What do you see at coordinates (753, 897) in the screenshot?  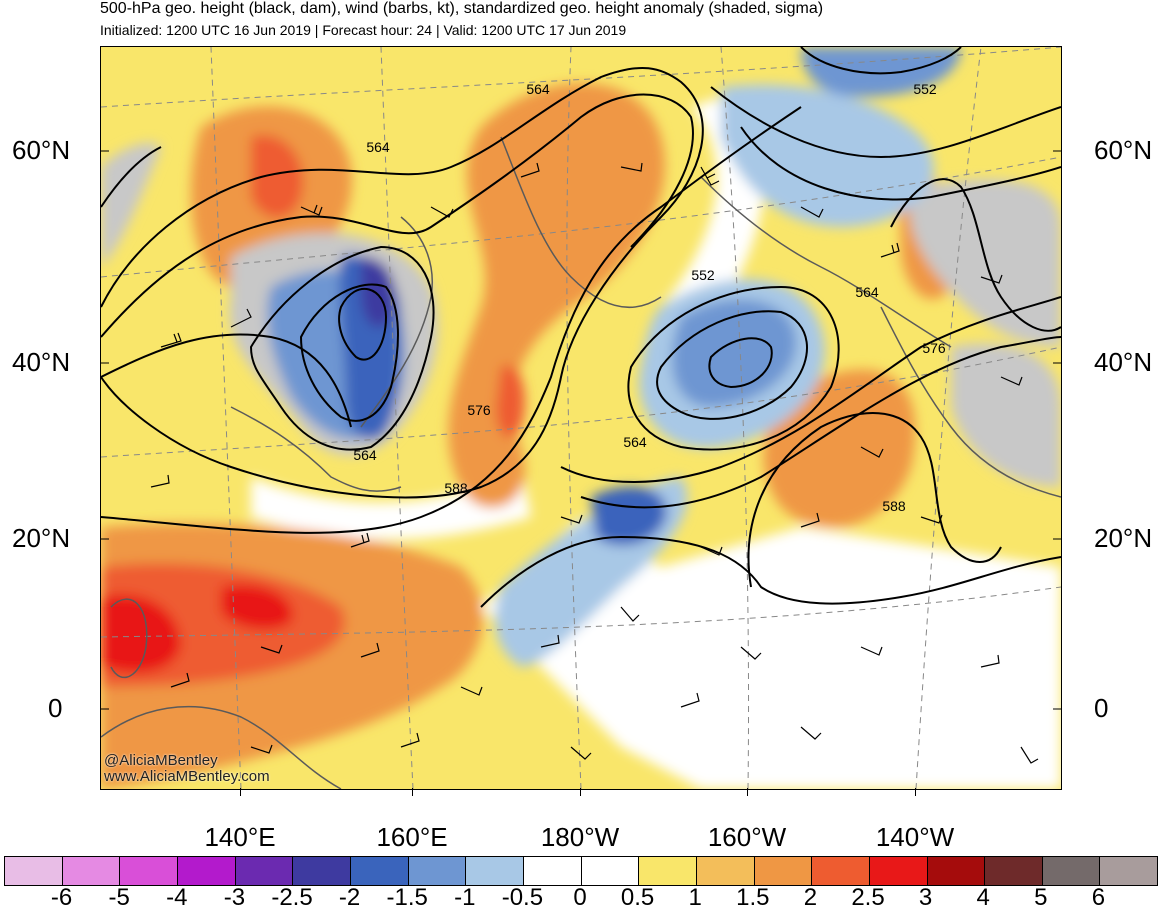 I see `colorbar-label: 1.5` at bounding box center [753, 897].